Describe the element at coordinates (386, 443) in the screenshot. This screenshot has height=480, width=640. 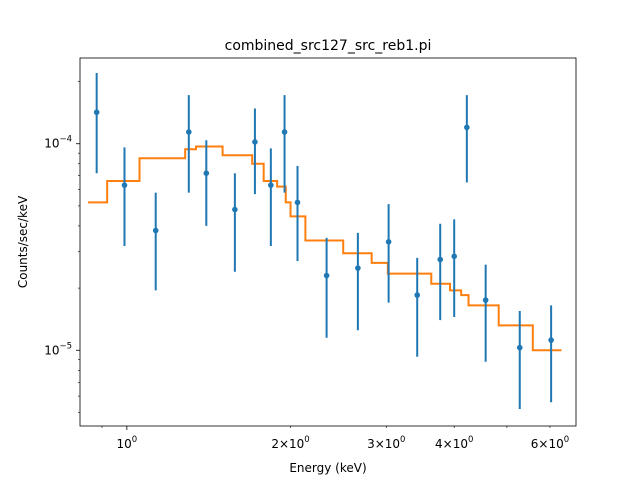
I see `x-tick-label: 3×100` at that location.